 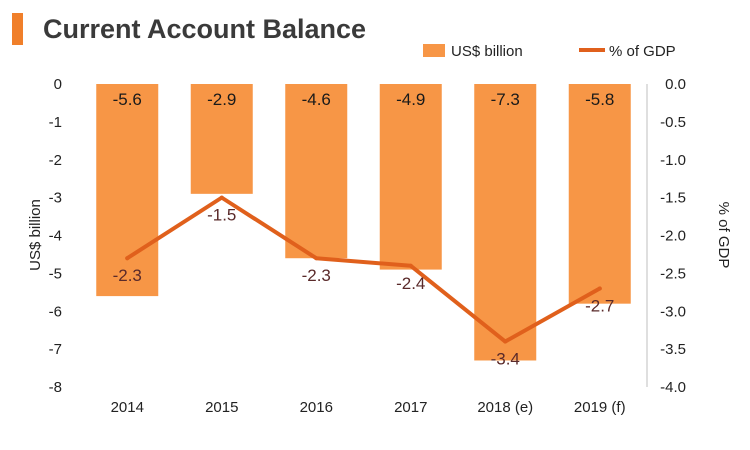 I want to click on y-tick-label: -6, so click(x=55, y=311).